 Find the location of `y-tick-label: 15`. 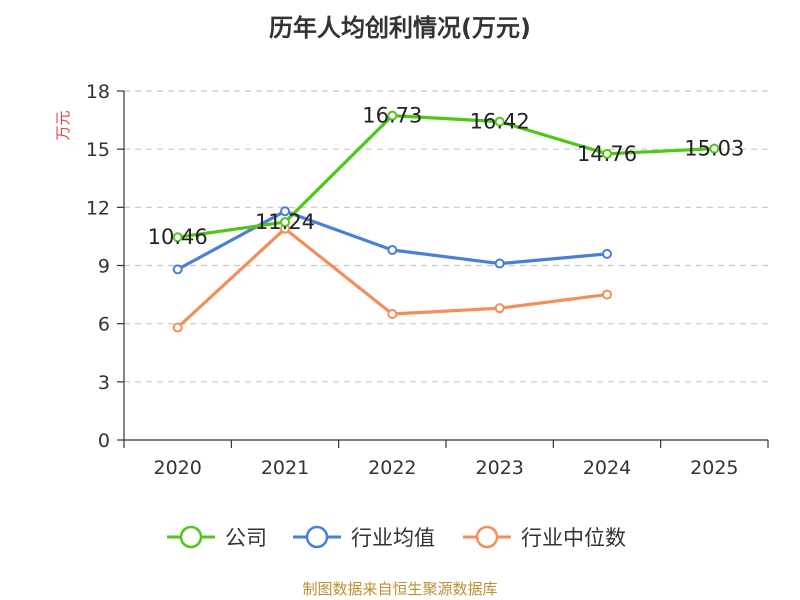

y-tick-label: 15 is located at coordinates (98, 150).